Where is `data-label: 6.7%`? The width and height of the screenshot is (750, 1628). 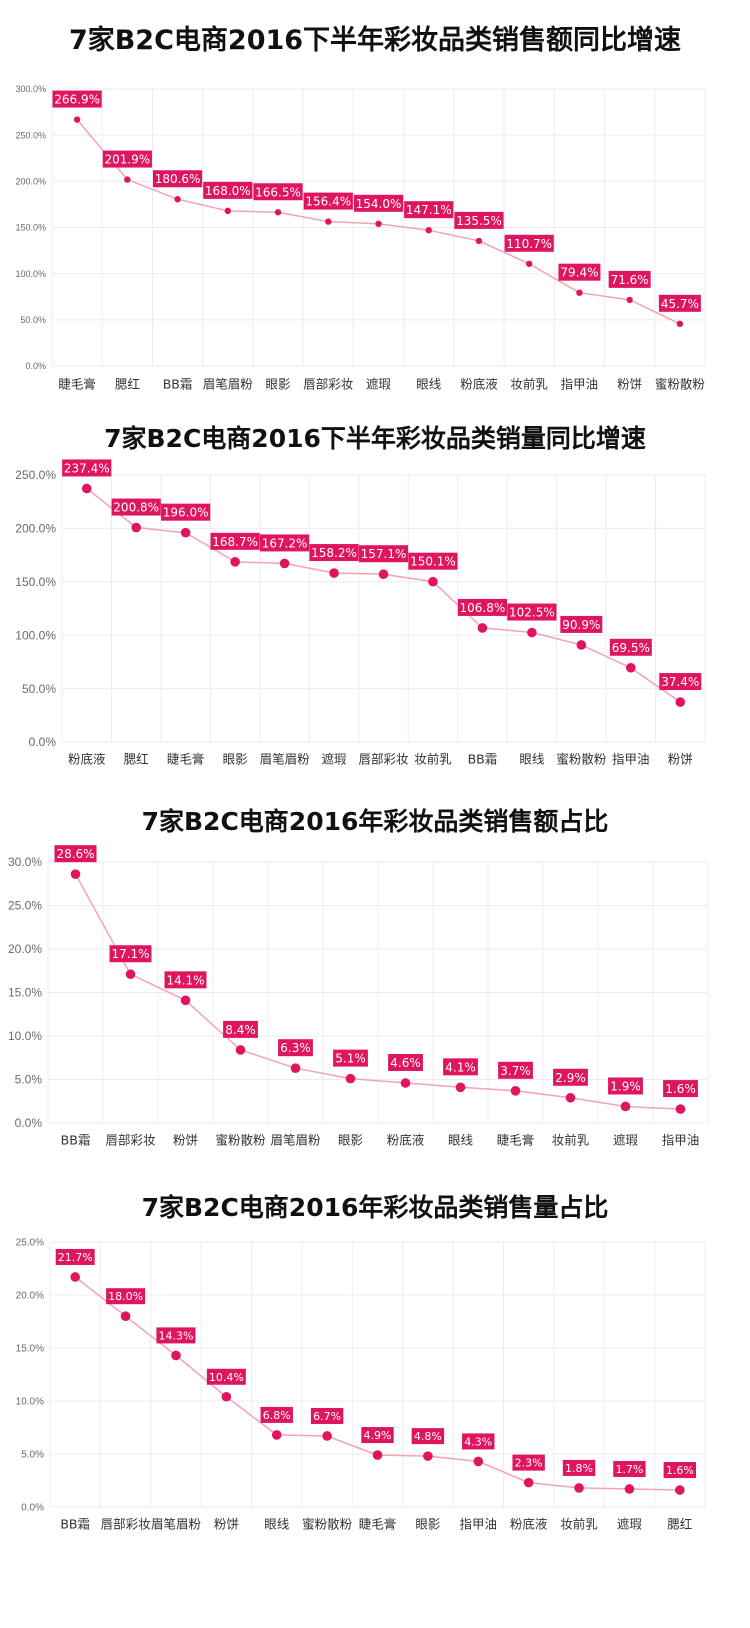 data-label: 6.7% is located at coordinates (327, 1416).